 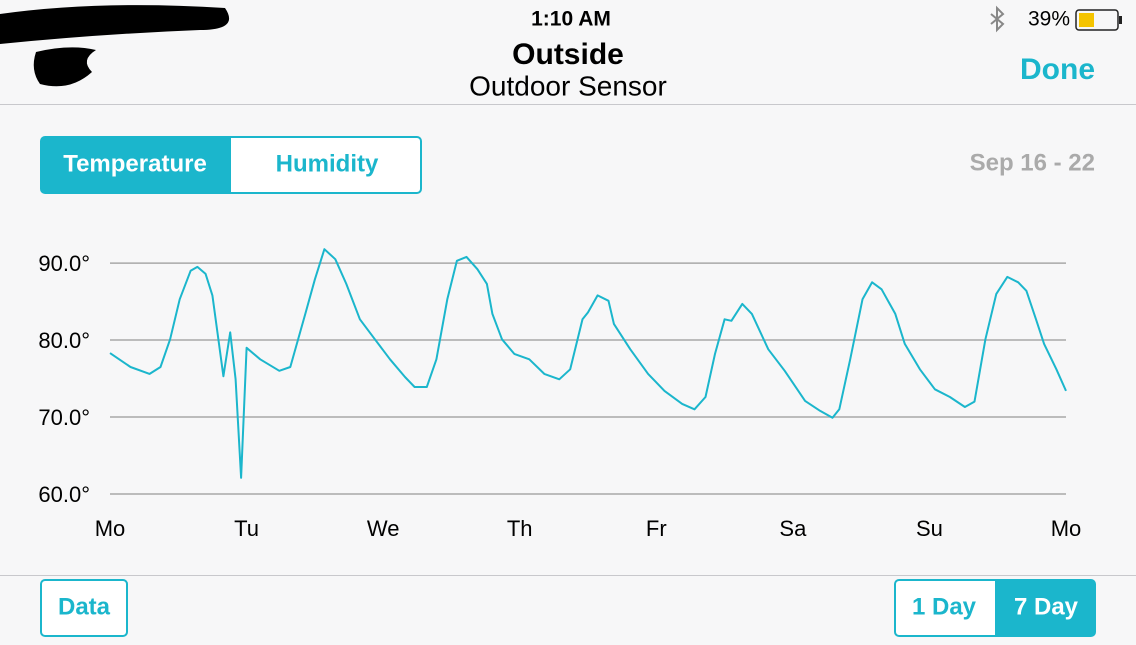 I want to click on y-tick-label: 90.0°, so click(x=64, y=263).